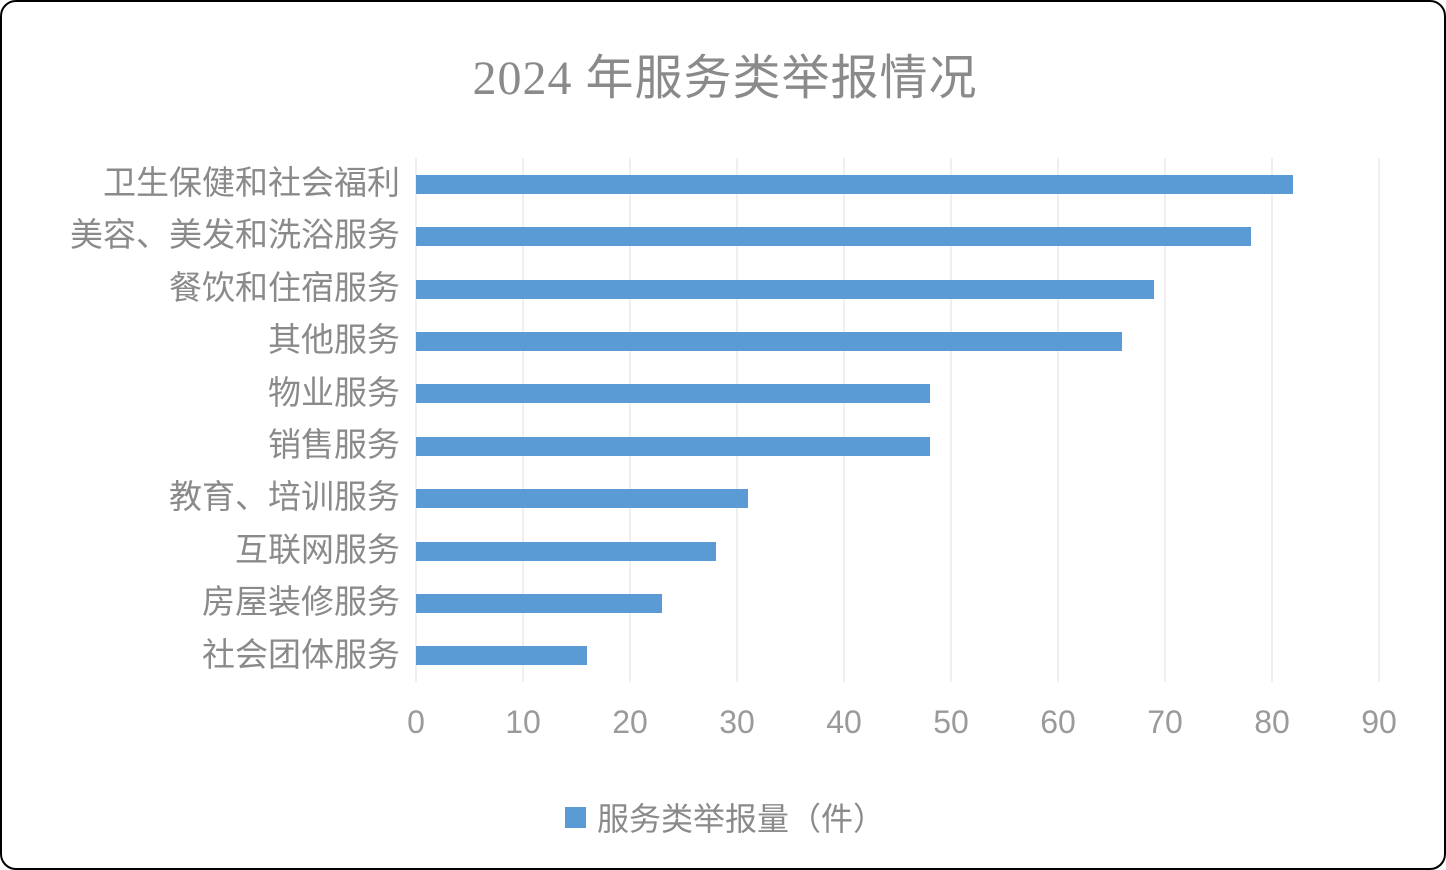  I want to click on x-tick-label: 80, so click(1272, 722).